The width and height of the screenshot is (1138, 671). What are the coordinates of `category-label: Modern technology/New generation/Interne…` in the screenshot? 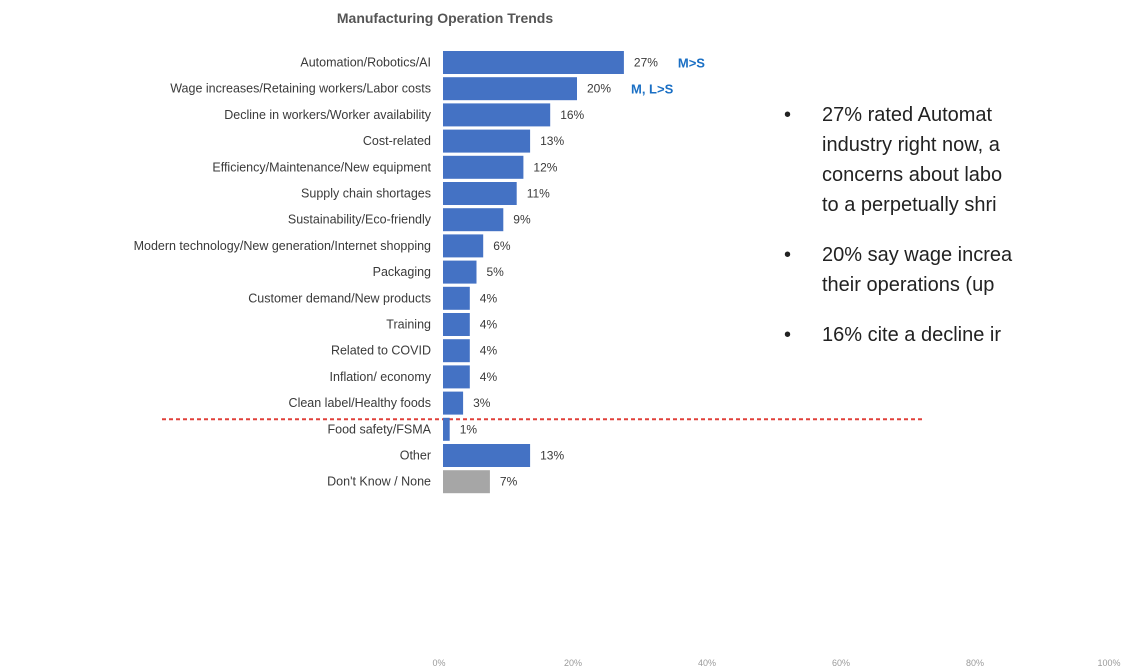 It's located at (282, 246).